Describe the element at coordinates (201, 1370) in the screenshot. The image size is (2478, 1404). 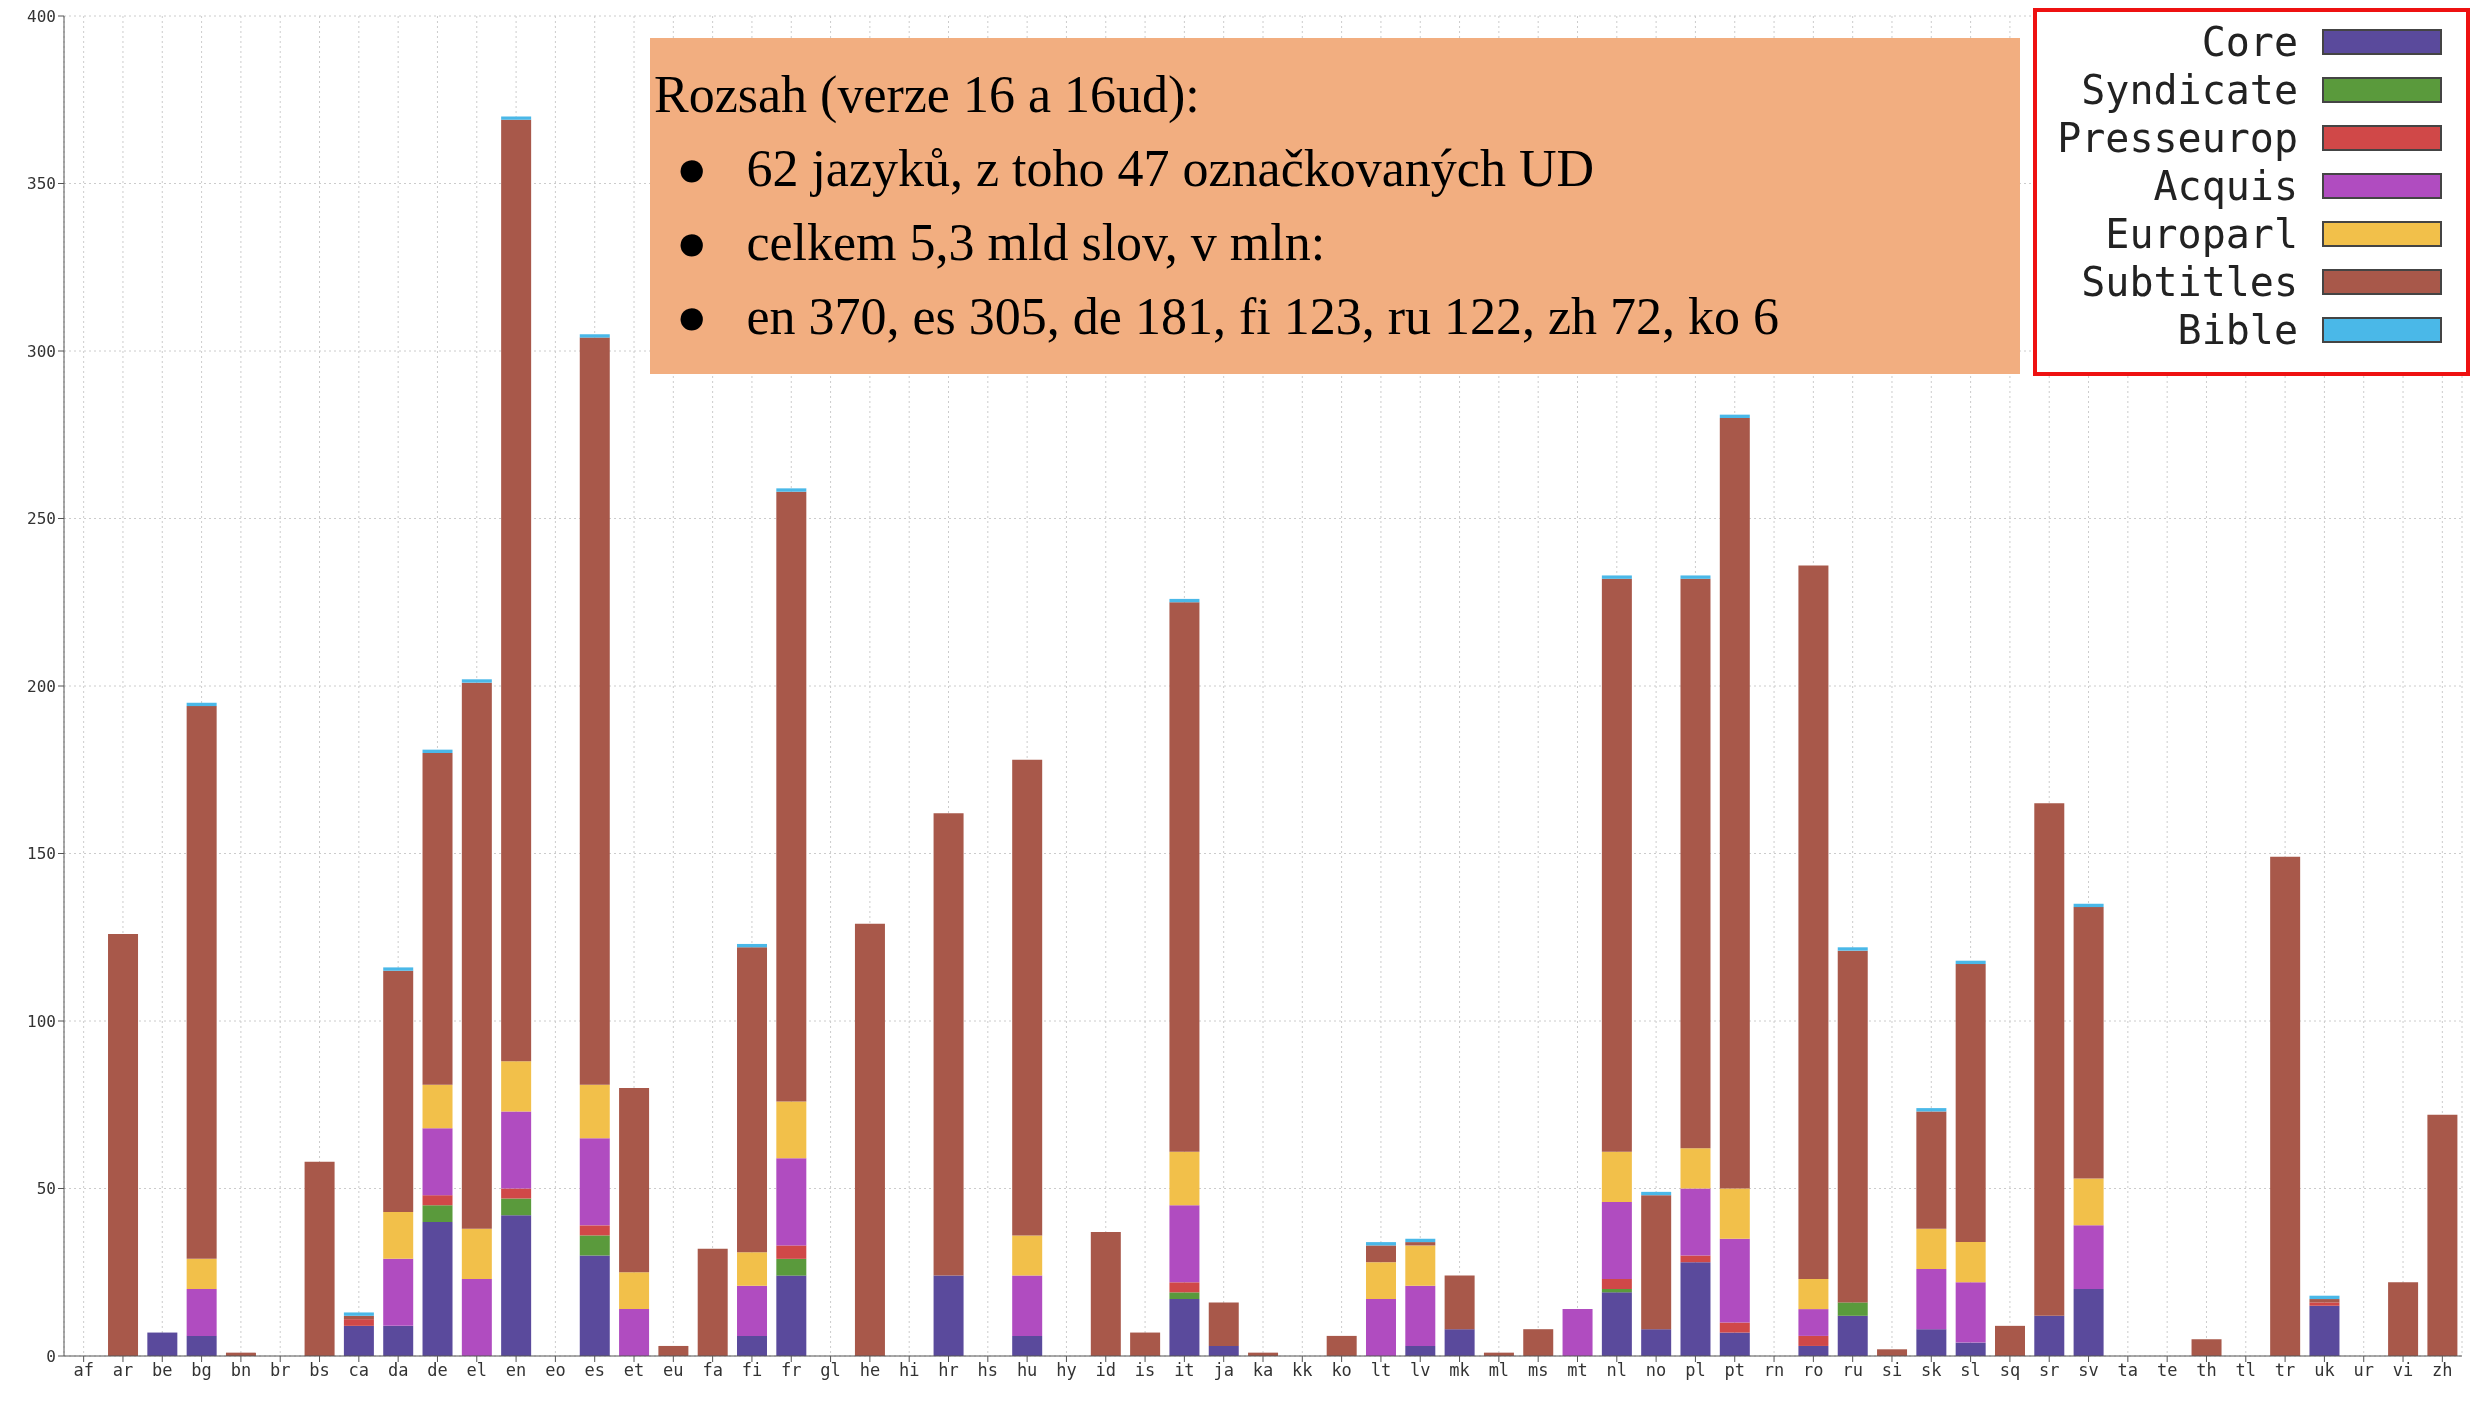
I see `x-tick-label: bg` at that location.